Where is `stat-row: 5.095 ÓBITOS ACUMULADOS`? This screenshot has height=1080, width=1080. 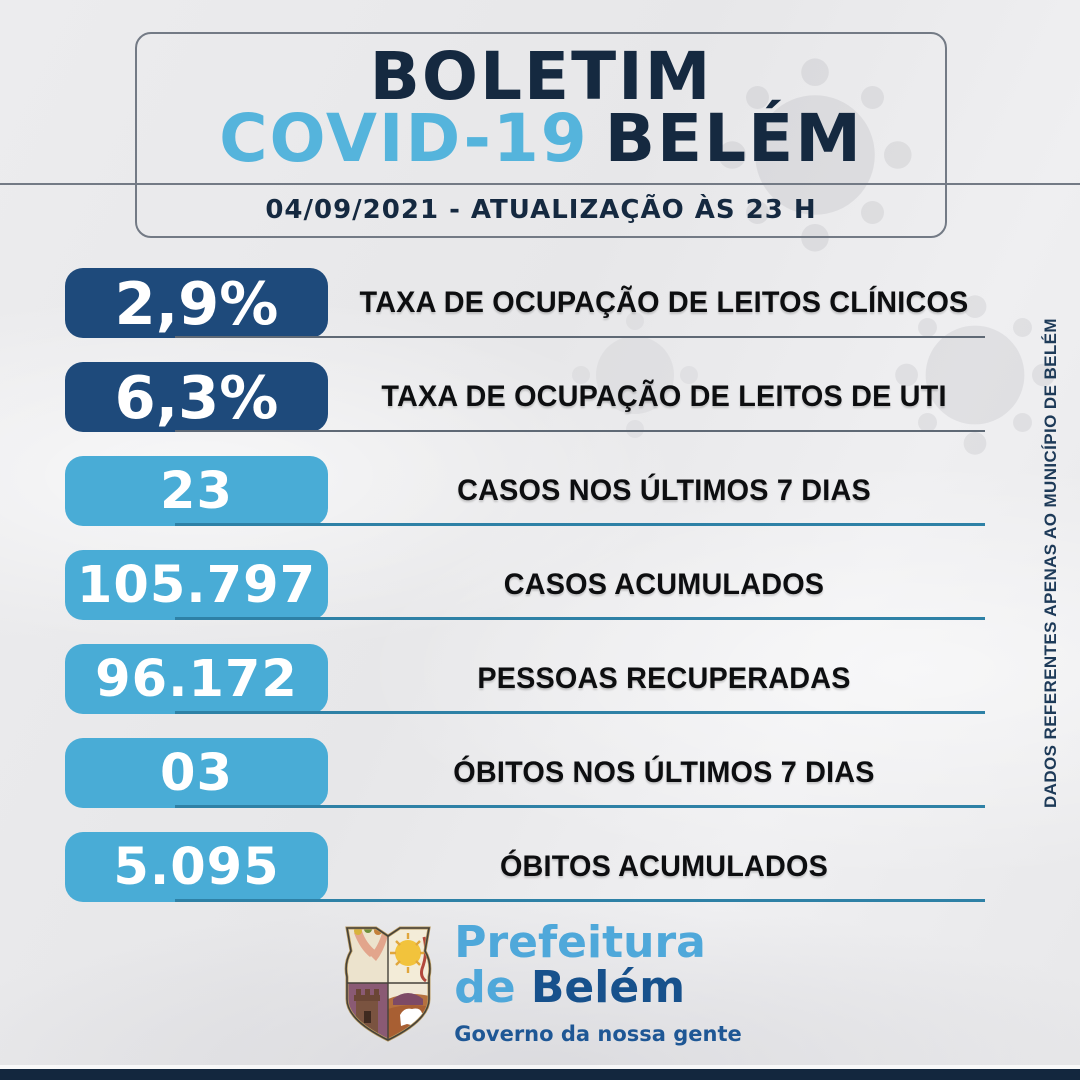
stat-row: 5.095 ÓBITOS ACUMULADOS is located at coordinates (525, 867).